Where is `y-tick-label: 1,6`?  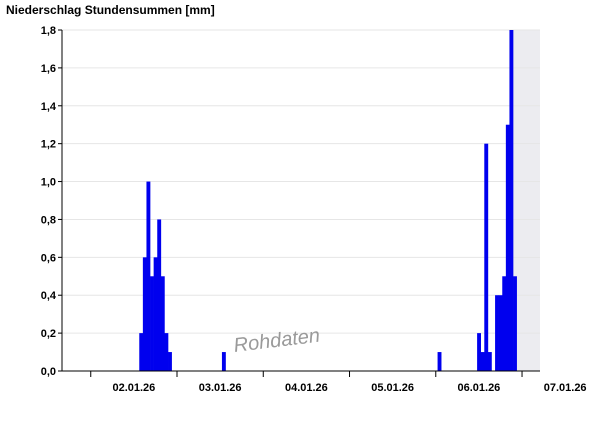 y-tick-label: 1,6 is located at coordinates (48, 69).